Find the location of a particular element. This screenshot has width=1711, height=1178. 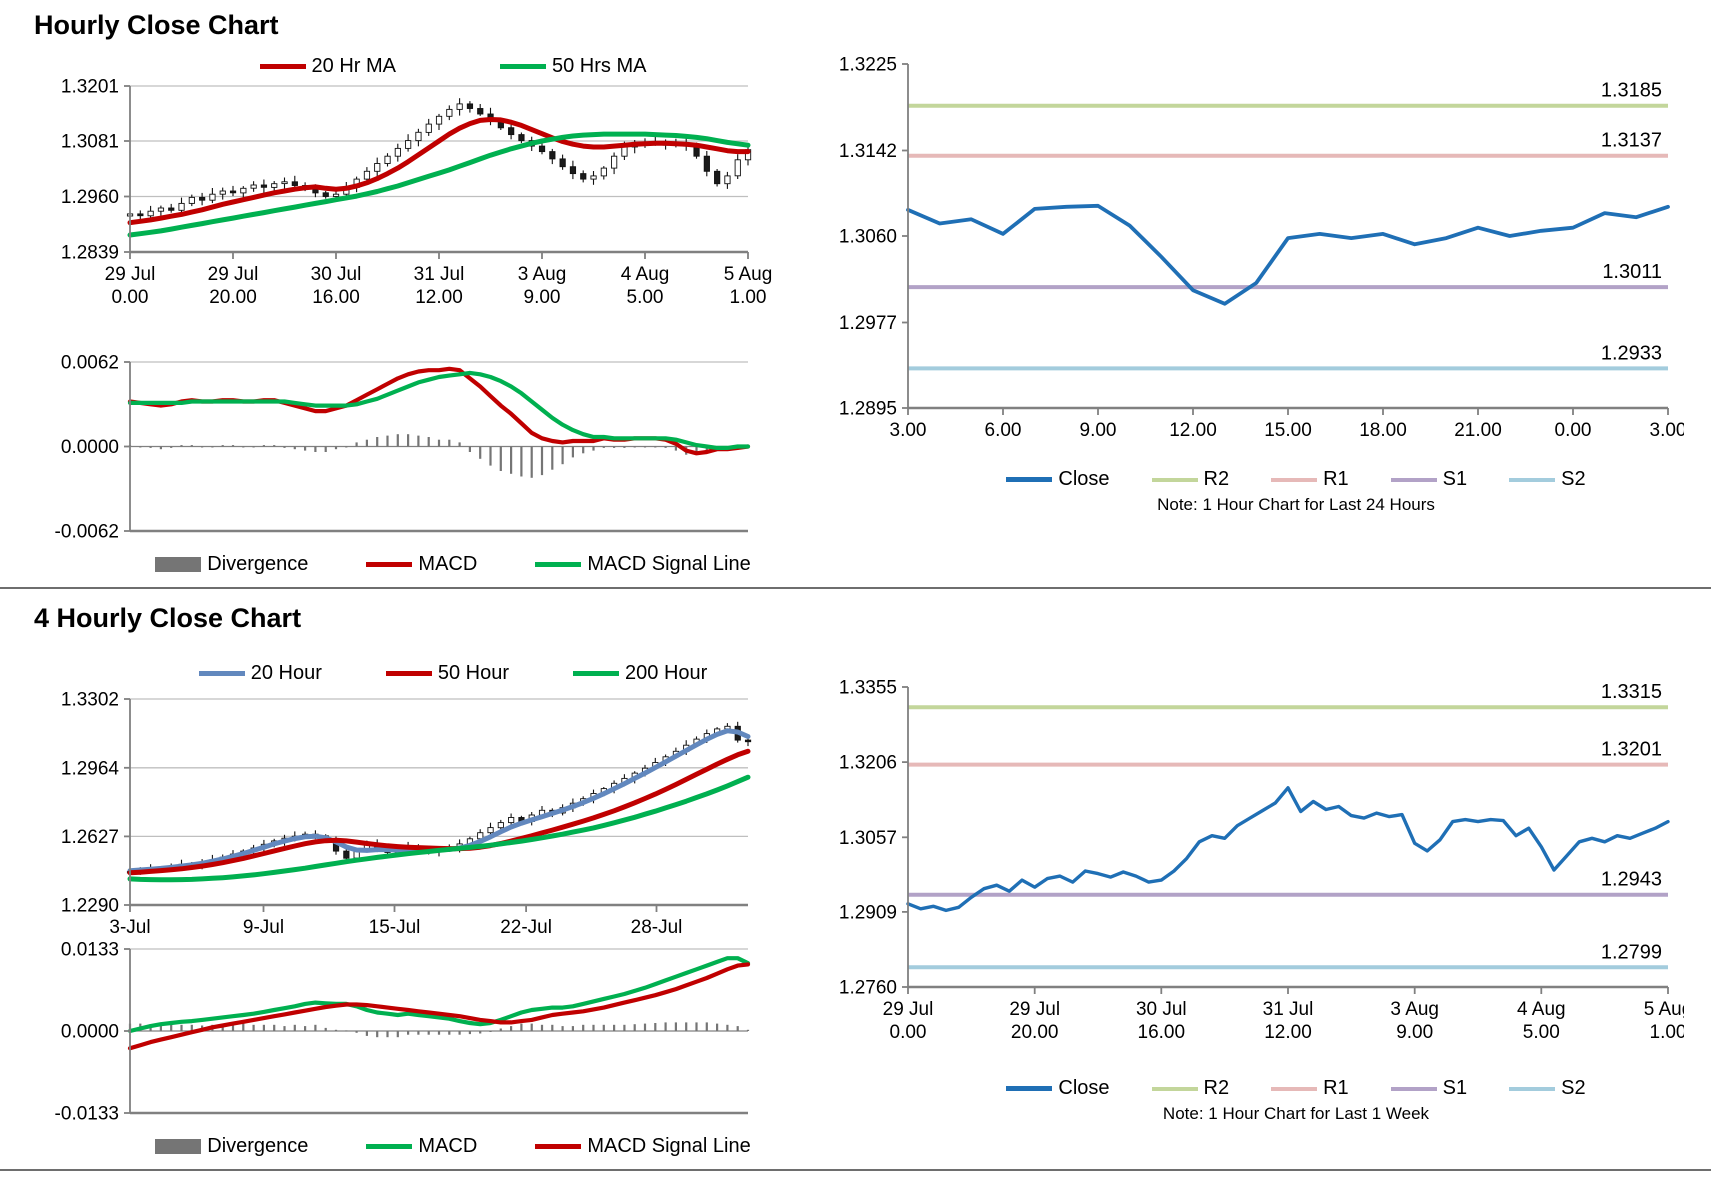

legend-item-s1: S1 is located at coordinates (1428, 479).